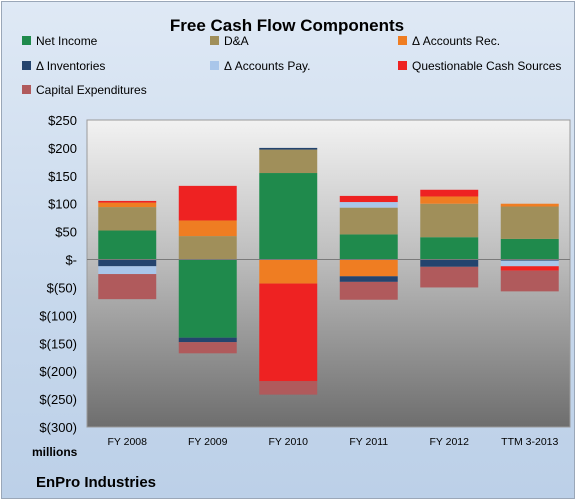 Image resolution: width=578 pixels, height=502 pixels. I want to click on chart-title: Free Cash Flow Components, so click(287, 25).